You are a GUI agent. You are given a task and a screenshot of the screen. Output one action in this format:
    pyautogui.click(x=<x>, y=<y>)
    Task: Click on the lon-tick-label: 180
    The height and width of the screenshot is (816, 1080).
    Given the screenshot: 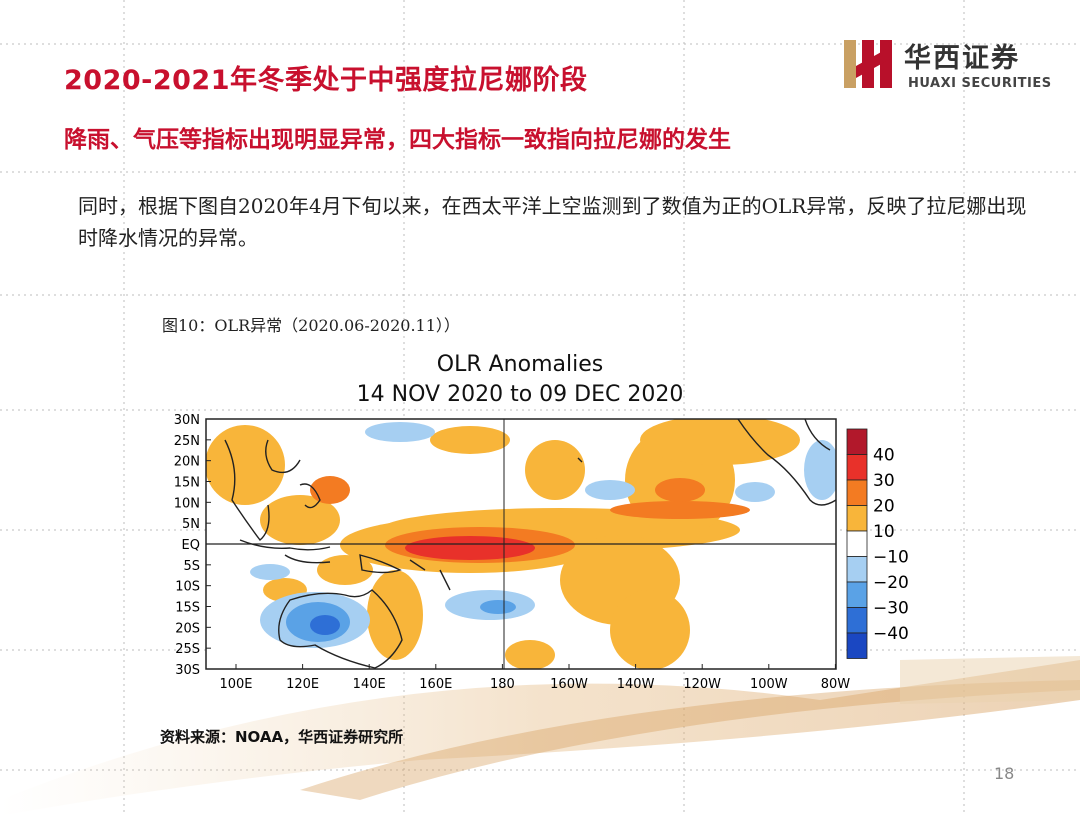 What is the action you would take?
    pyautogui.click(x=502, y=684)
    